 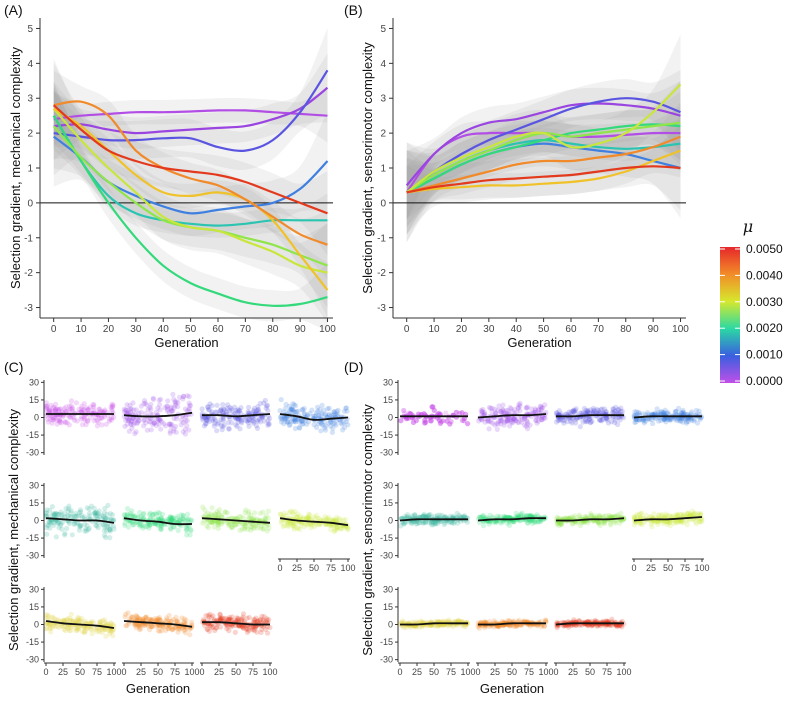 What do you see at coordinates (71, 520) in the screenshot?
I see `facet-0.0020: -30 -15 0 15 30` at bounding box center [71, 520].